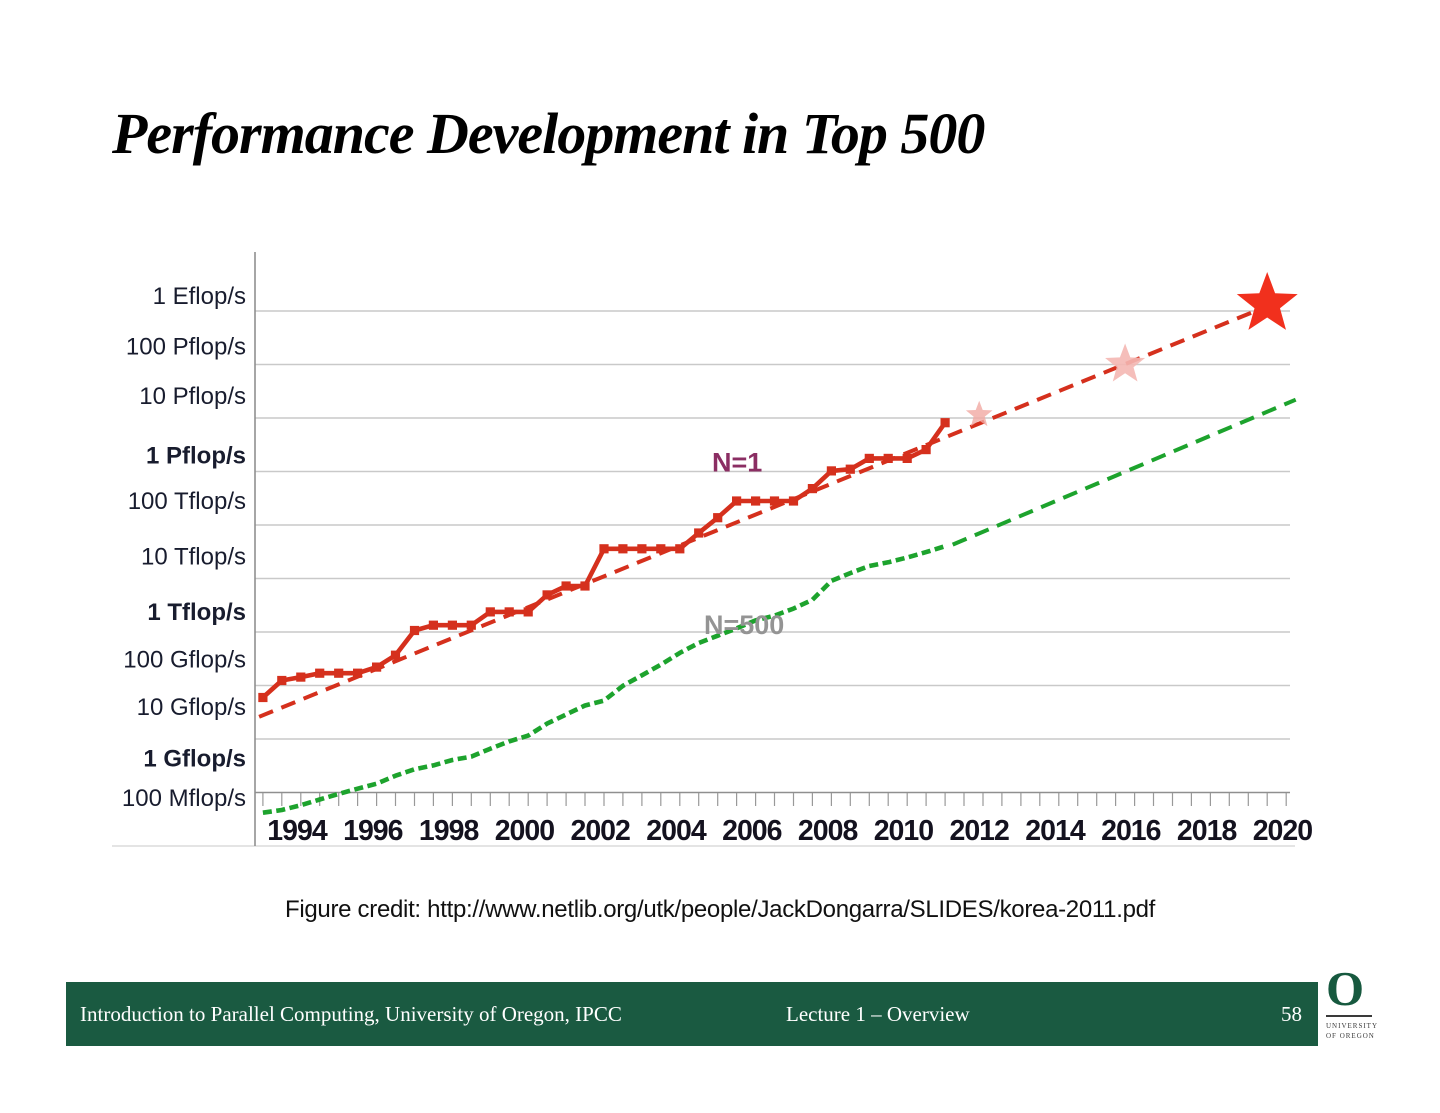 This screenshot has width=1440, height=1113. Describe the element at coordinates (1055, 831) in the screenshot. I see `x-axis-label: 2014` at that location.